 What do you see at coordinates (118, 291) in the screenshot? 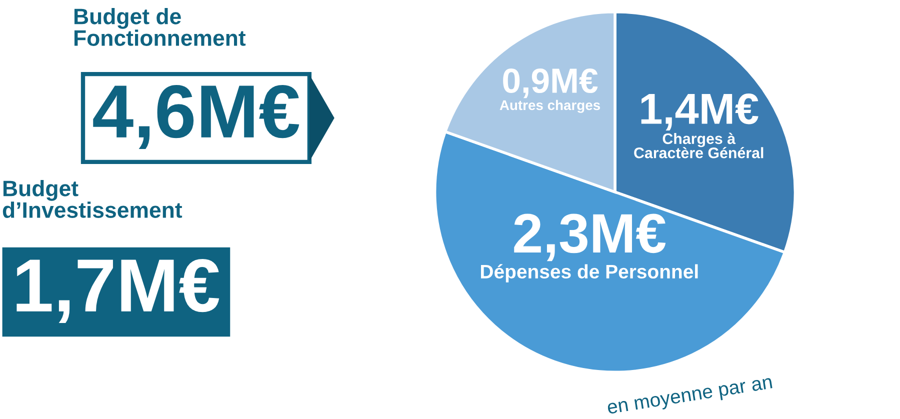
I see `text: 1,7M€` at bounding box center [118, 291].